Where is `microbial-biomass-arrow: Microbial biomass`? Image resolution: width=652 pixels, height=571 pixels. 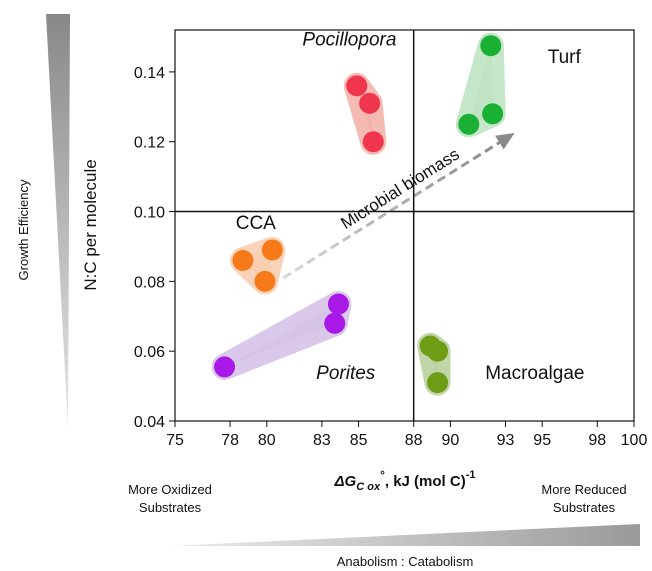
microbial-biomass-arrow: Microbial biomass is located at coordinates (398, 206).